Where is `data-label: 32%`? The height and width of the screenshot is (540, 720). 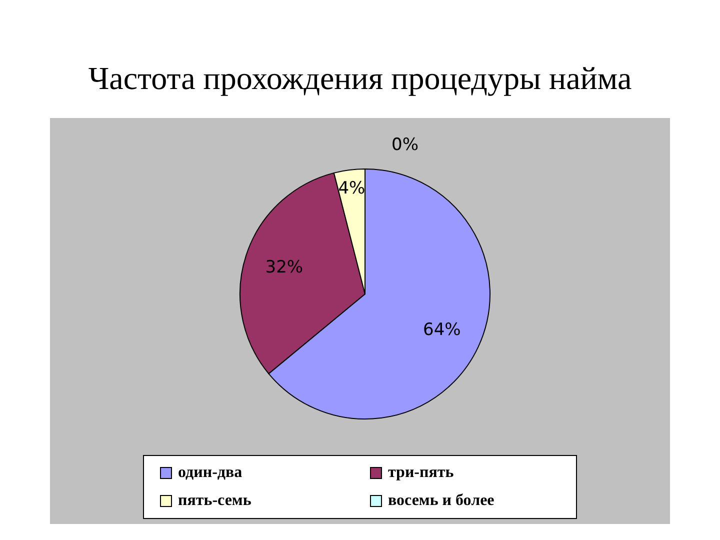 data-label: 32% is located at coordinates (284, 268).